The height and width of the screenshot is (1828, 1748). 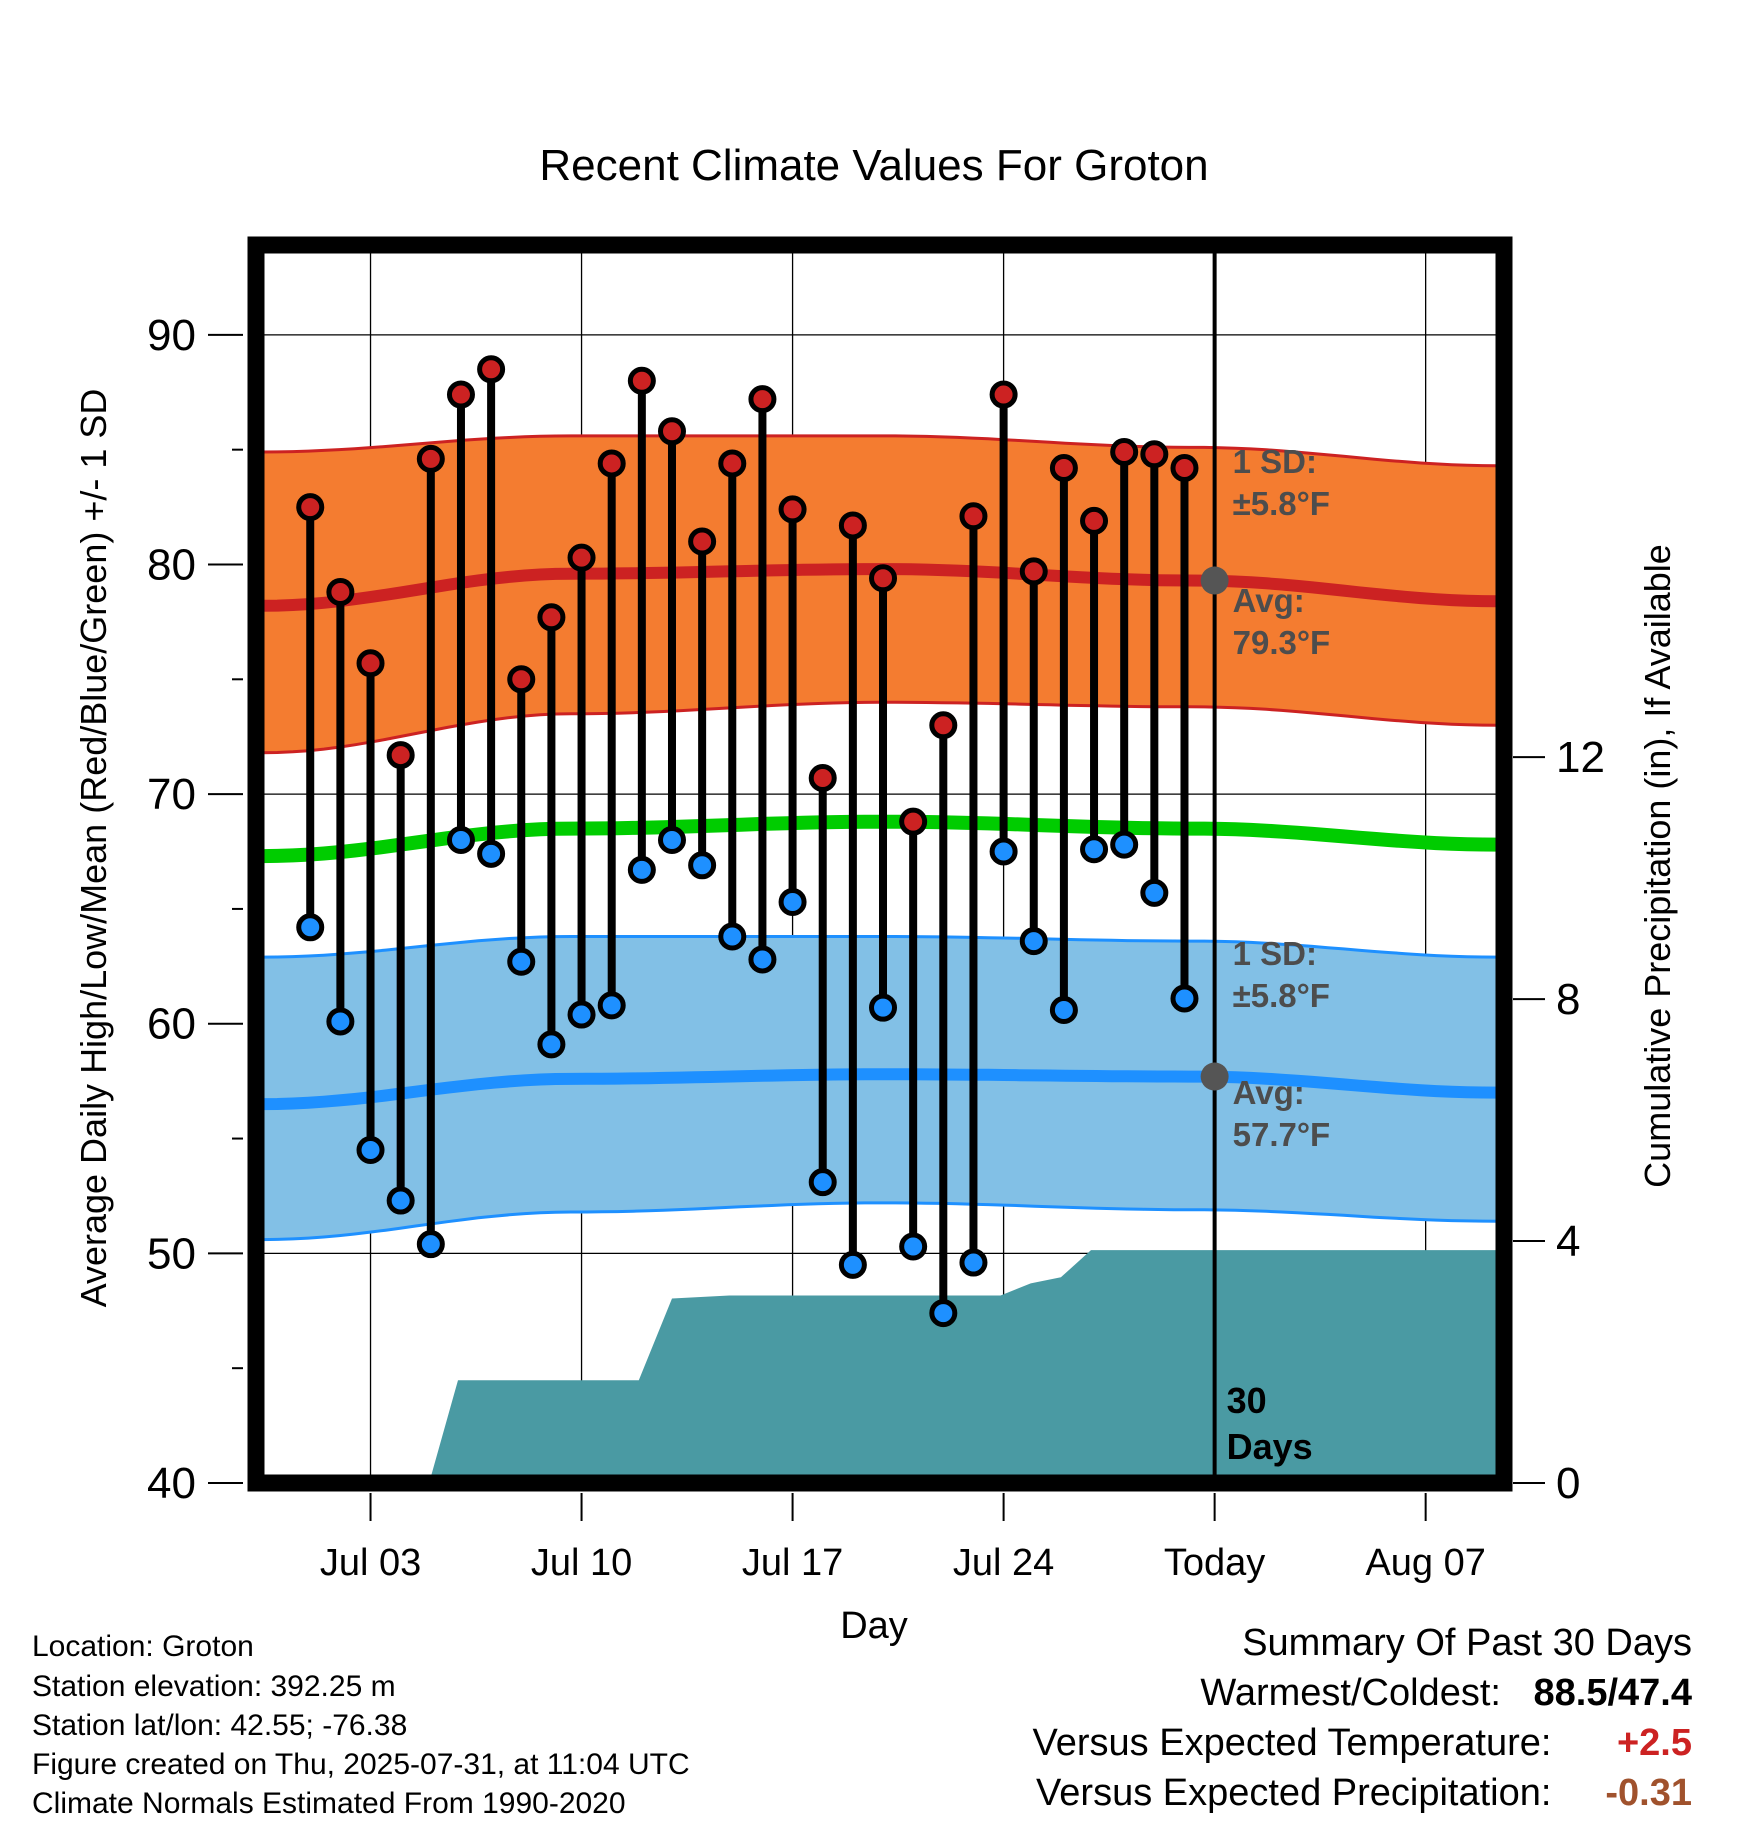 What do you see at coordinates (873, 165) in the screenshot?
I see `chart-title: Recent Climate Values For Groton` at bounding box center [873, 165].